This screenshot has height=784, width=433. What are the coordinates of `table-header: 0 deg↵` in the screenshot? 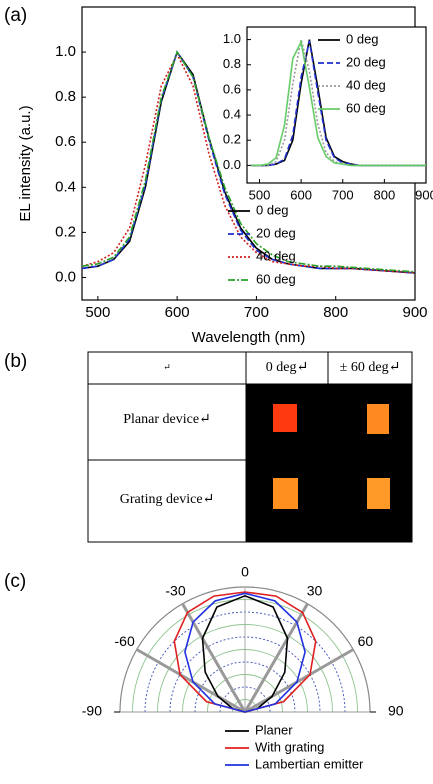 It's located at (287, 367).